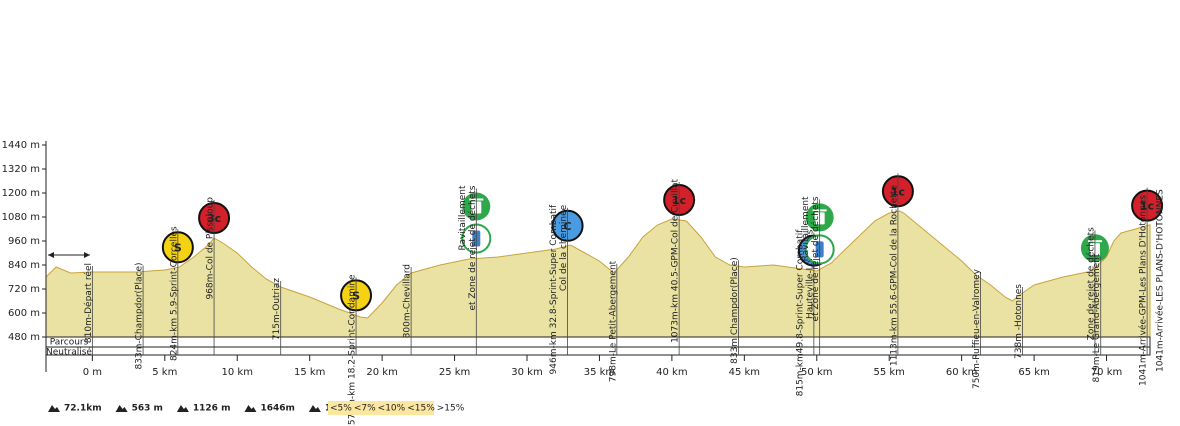 This screenshot has width=1180, height=426. I want to click on legend-bg, so click(381, 408).